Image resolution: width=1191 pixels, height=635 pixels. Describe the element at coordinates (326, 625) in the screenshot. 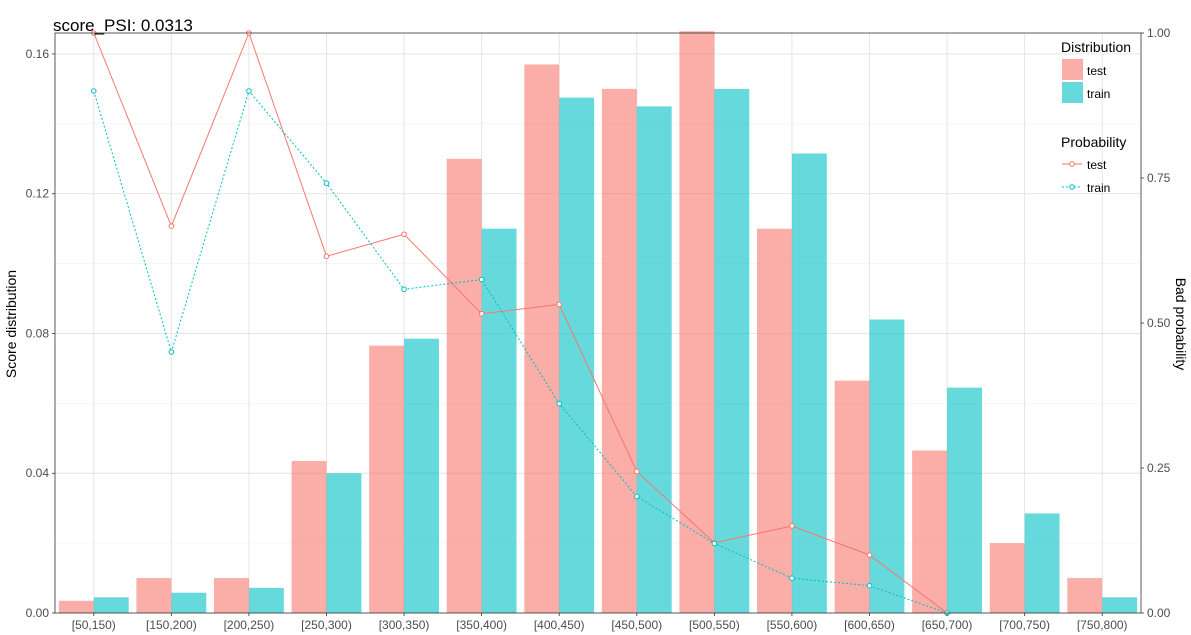

I see `x-tick-label: [250,300)` at that location.